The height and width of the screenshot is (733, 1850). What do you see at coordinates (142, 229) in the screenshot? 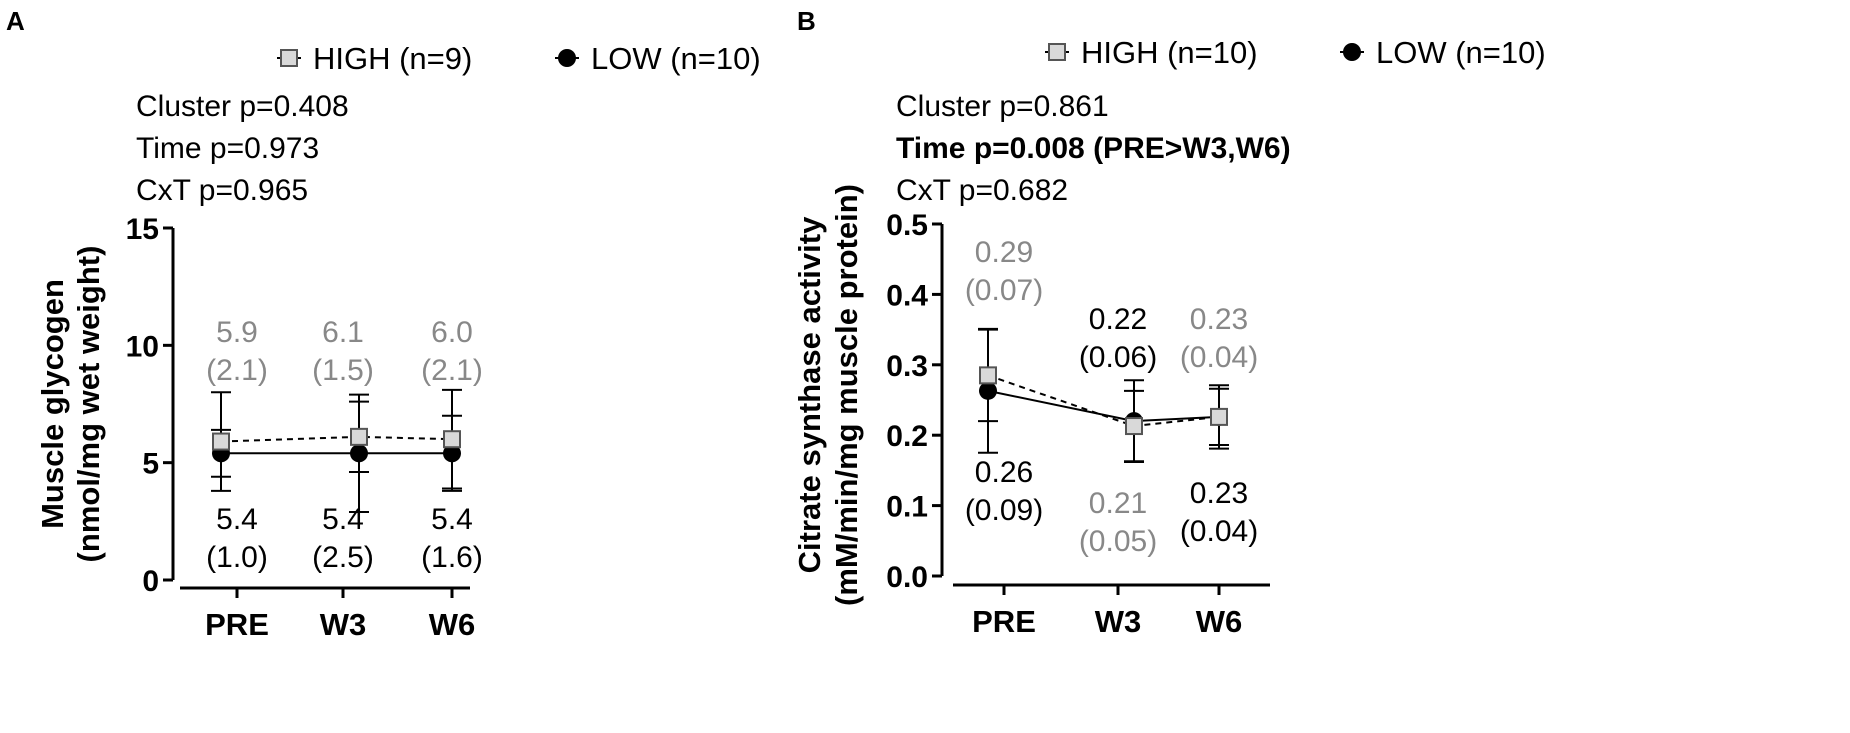
I see `y-tick-label: 15` at bounding box center [142, 229].